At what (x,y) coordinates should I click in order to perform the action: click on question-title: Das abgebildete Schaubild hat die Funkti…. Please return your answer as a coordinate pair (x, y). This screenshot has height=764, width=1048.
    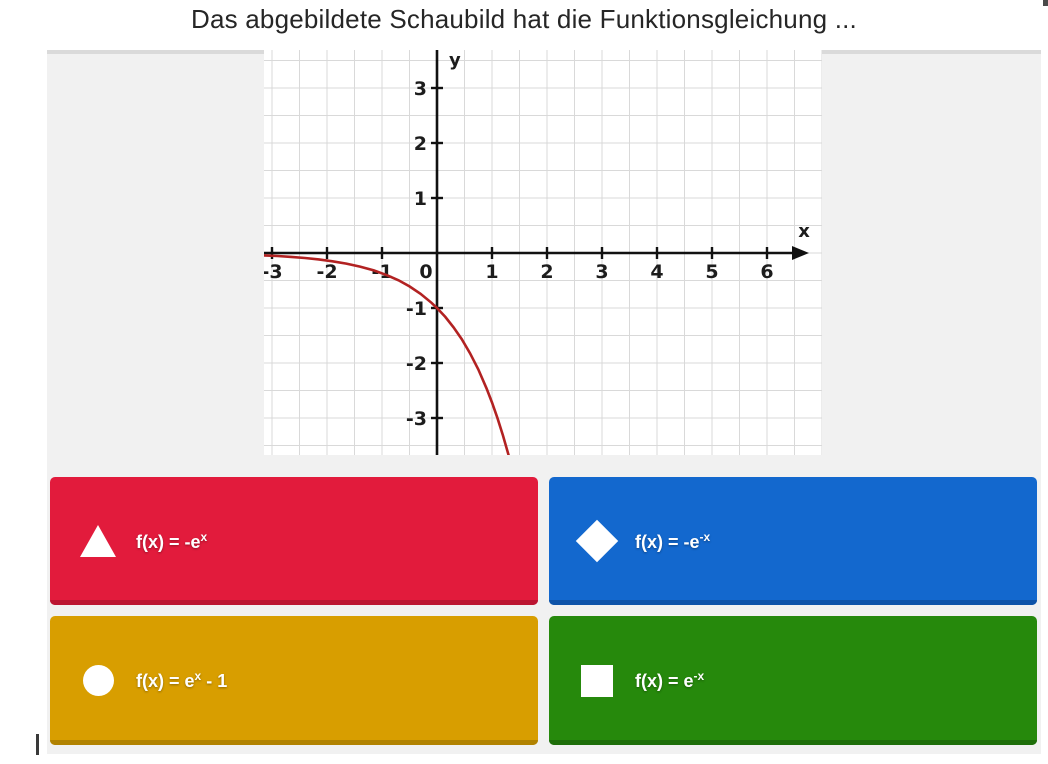
    Looking at the image, I should click on (524, 19).